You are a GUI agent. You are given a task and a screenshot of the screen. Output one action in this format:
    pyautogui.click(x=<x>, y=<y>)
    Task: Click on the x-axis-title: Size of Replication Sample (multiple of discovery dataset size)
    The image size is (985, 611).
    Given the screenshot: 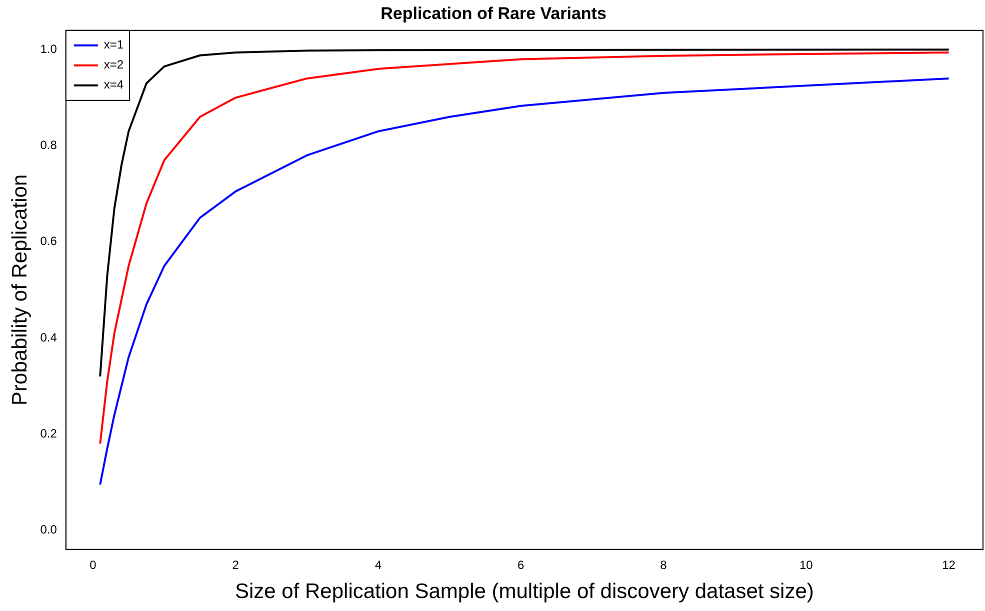 What is the action you would take?
    pyautogui.click(x=524, y=592)
    